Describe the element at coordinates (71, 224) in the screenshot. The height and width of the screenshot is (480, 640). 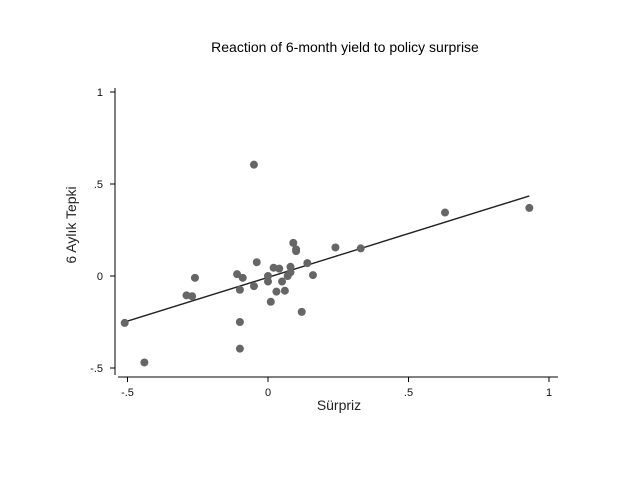
I see `y-axis-label: 6 Aylık Tepki` at that location.